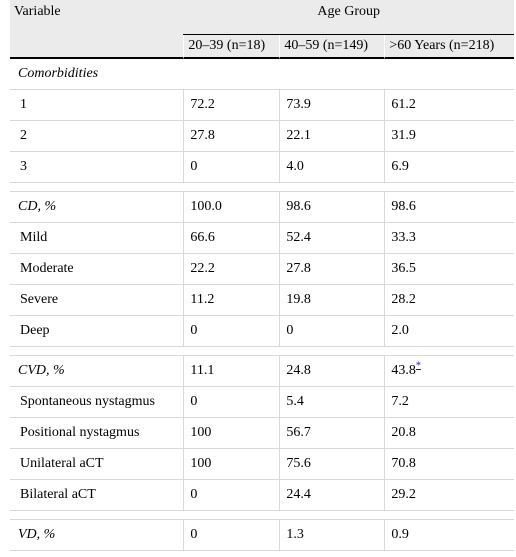  I want to click on row-value: 11.2, so click(231, 300).